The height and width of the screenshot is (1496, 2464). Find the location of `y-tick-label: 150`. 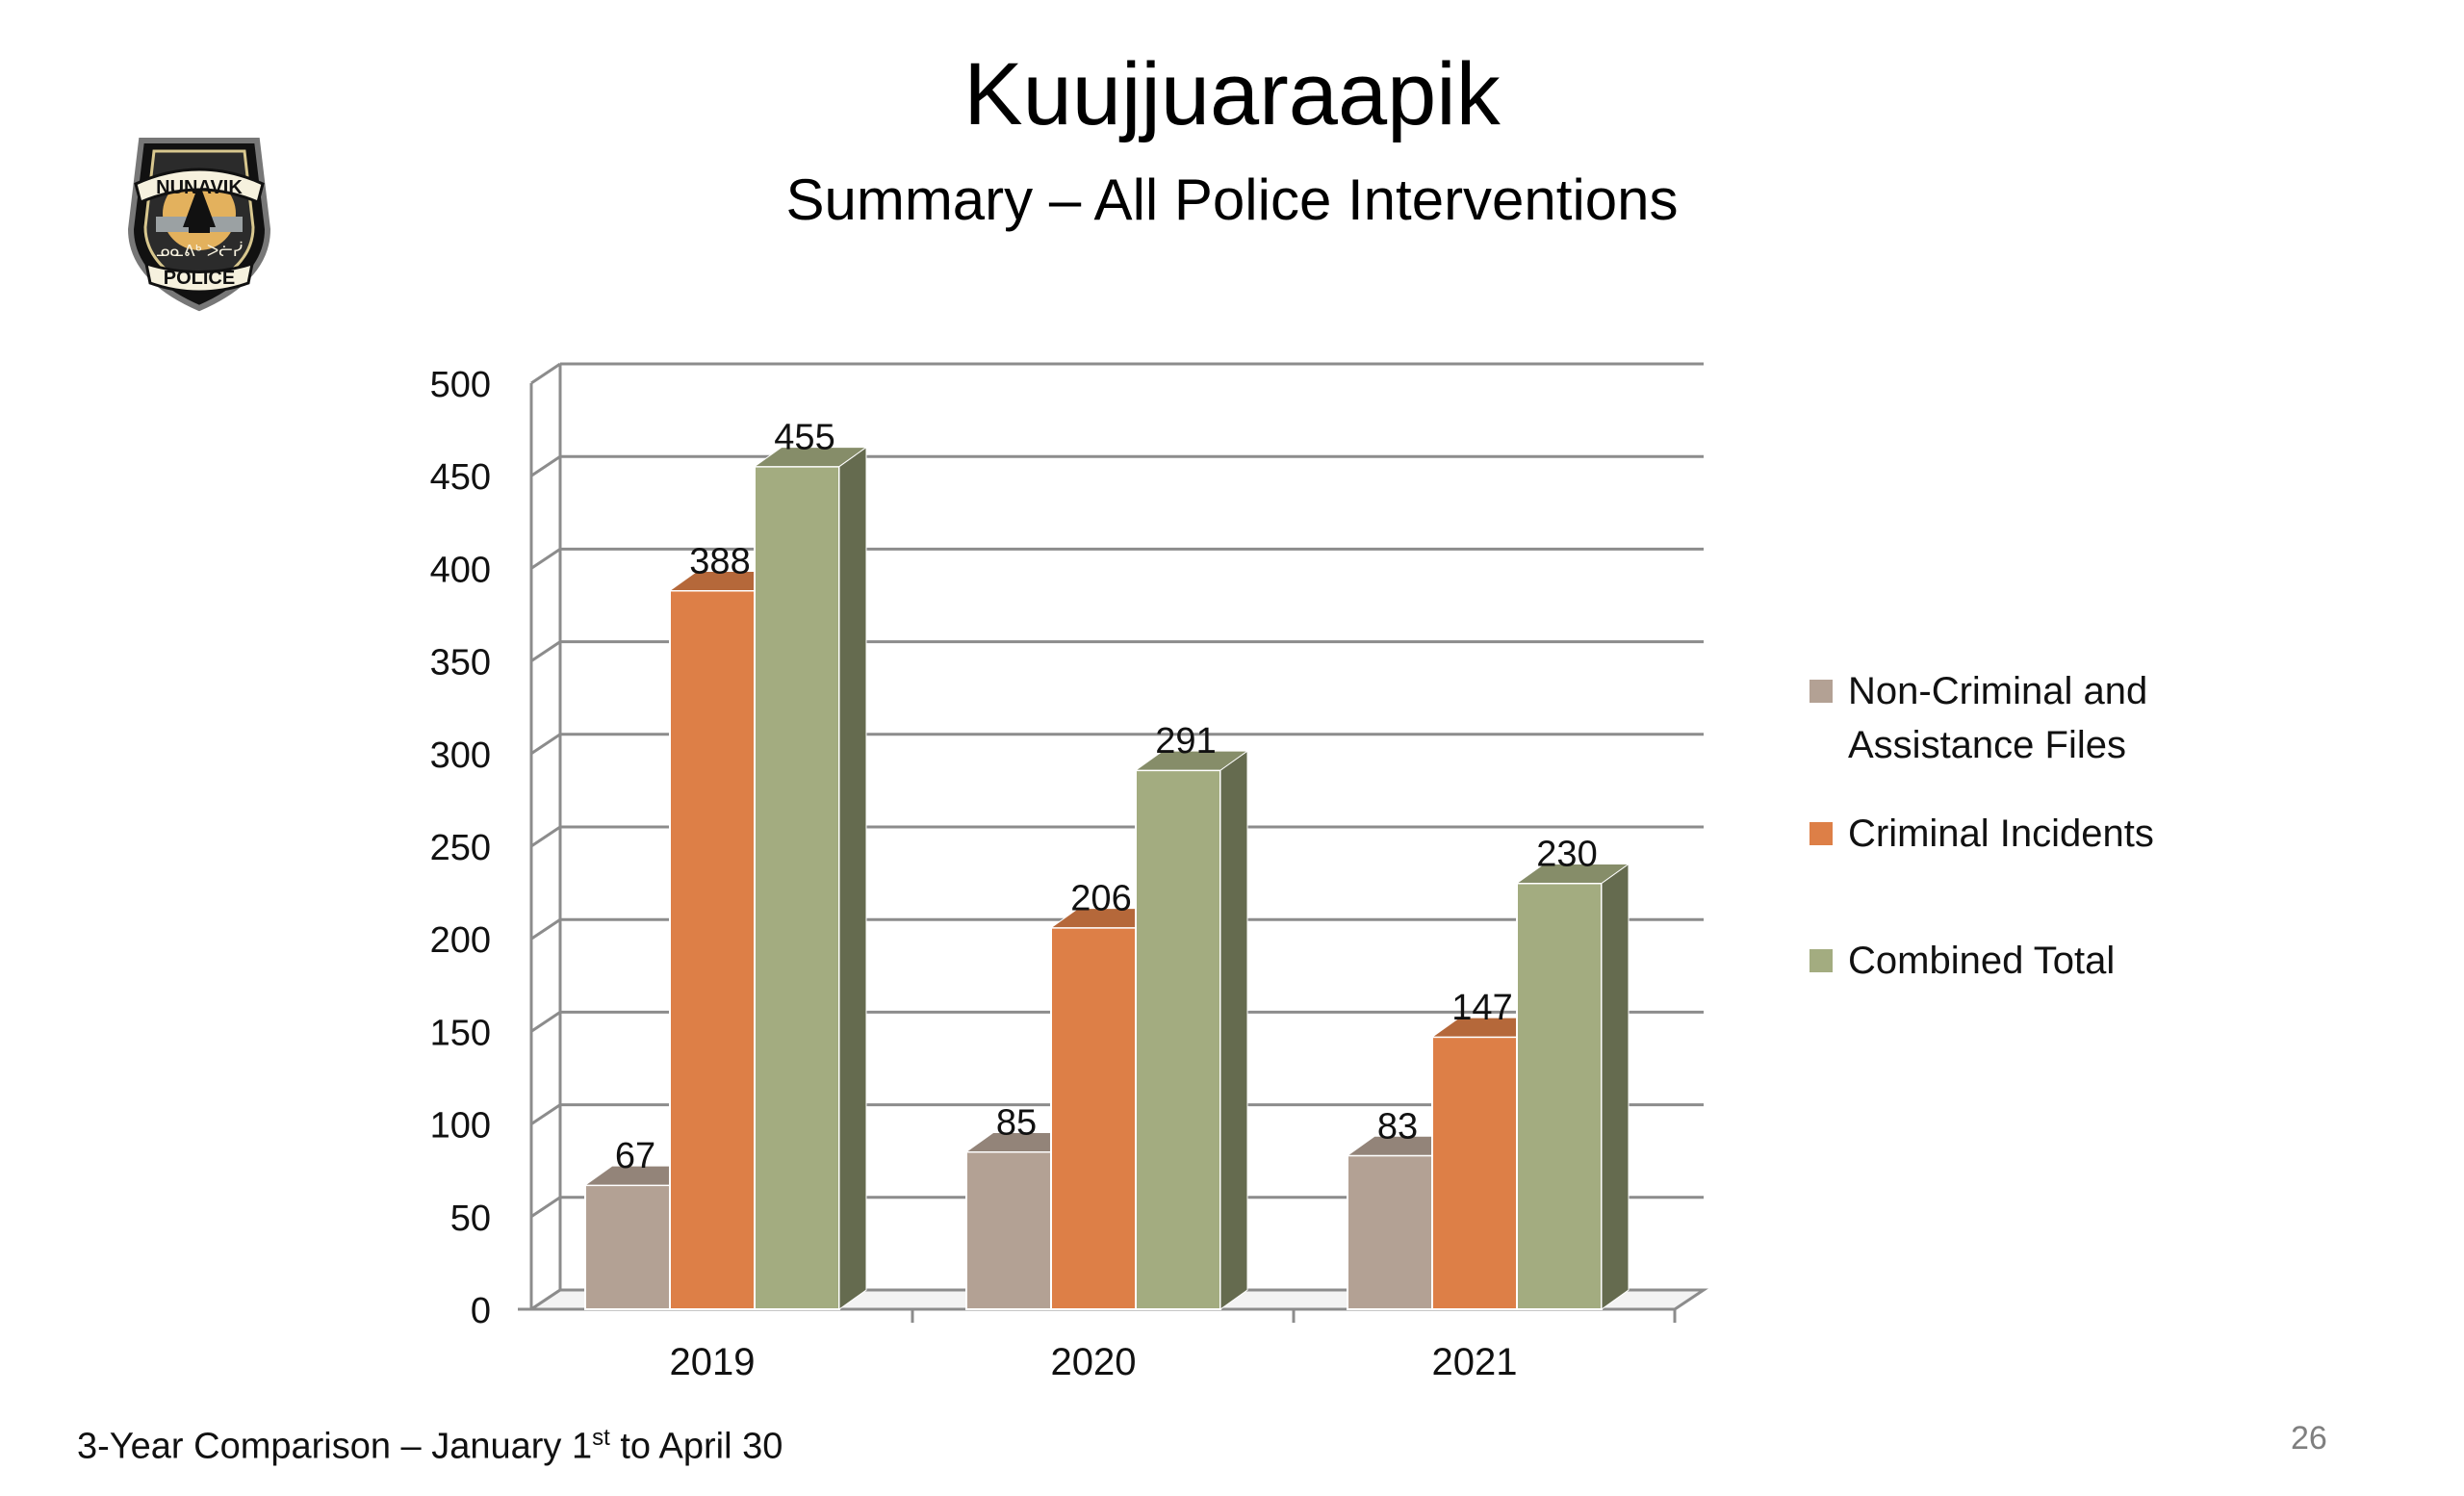

y-tick-label: 150 is located at coordinates (460, 1033).